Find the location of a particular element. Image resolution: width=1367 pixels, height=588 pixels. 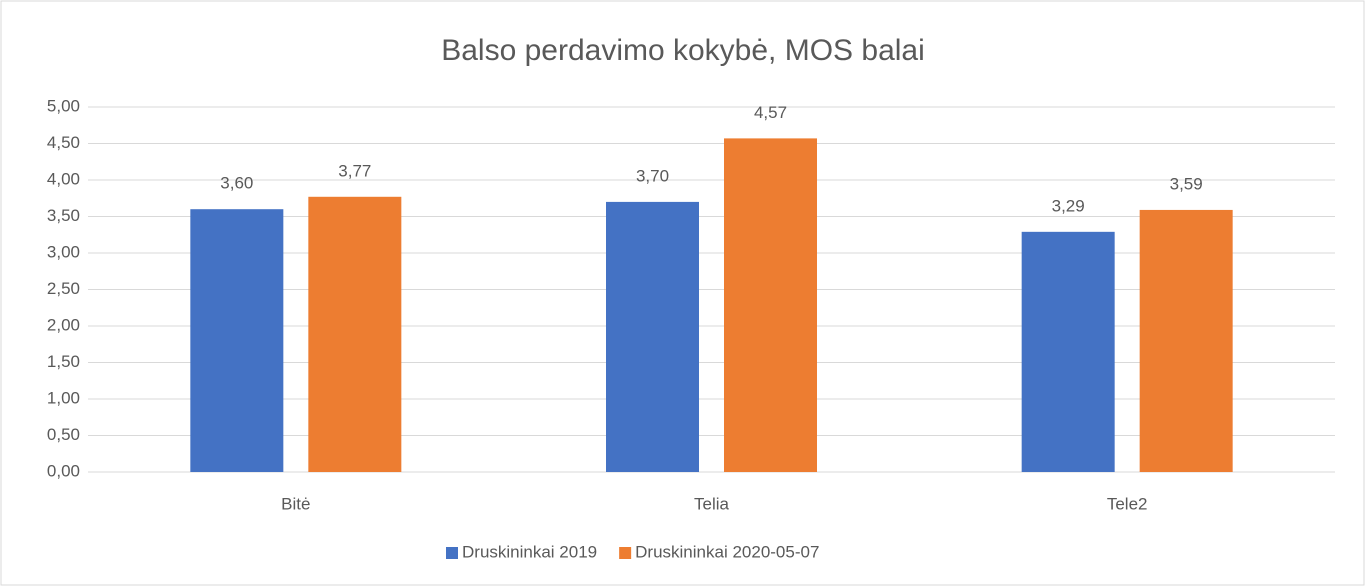

legend-label: Druskininkai 2019 is located at coordinates (529, 551).